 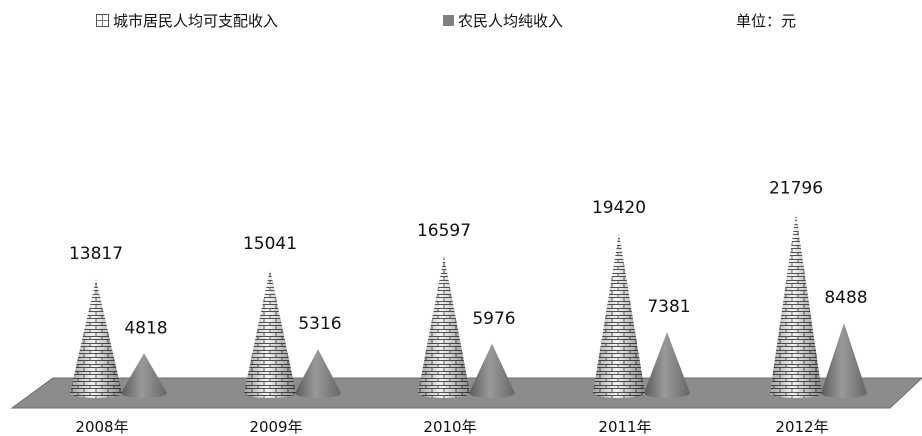 What do you see at coordinates (96, 393) in the screenshot?
I see `urban-cone-0-base-shade` at bounding box center [96, 393].